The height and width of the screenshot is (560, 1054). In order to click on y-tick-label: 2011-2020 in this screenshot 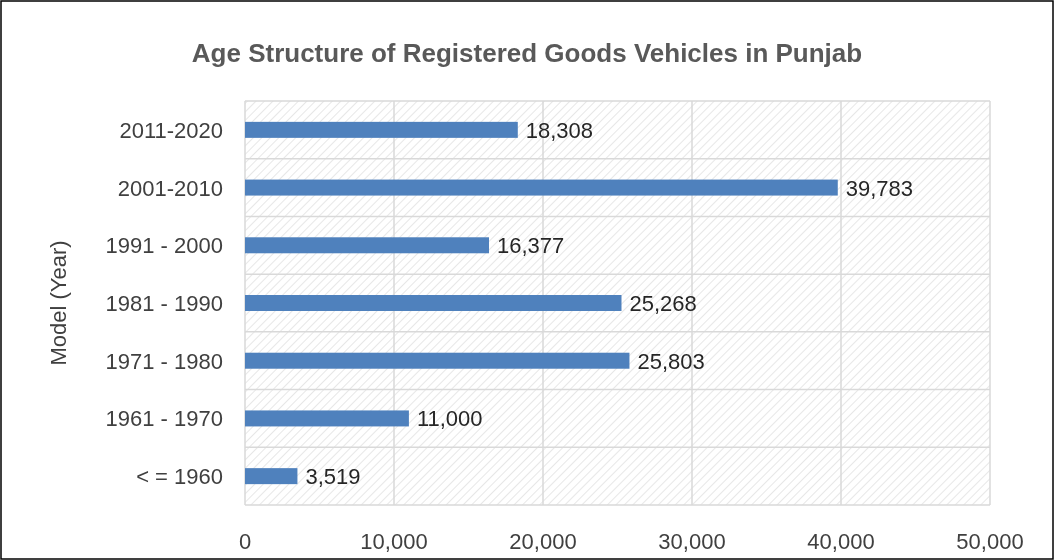, I will do `click(171, 130)`.